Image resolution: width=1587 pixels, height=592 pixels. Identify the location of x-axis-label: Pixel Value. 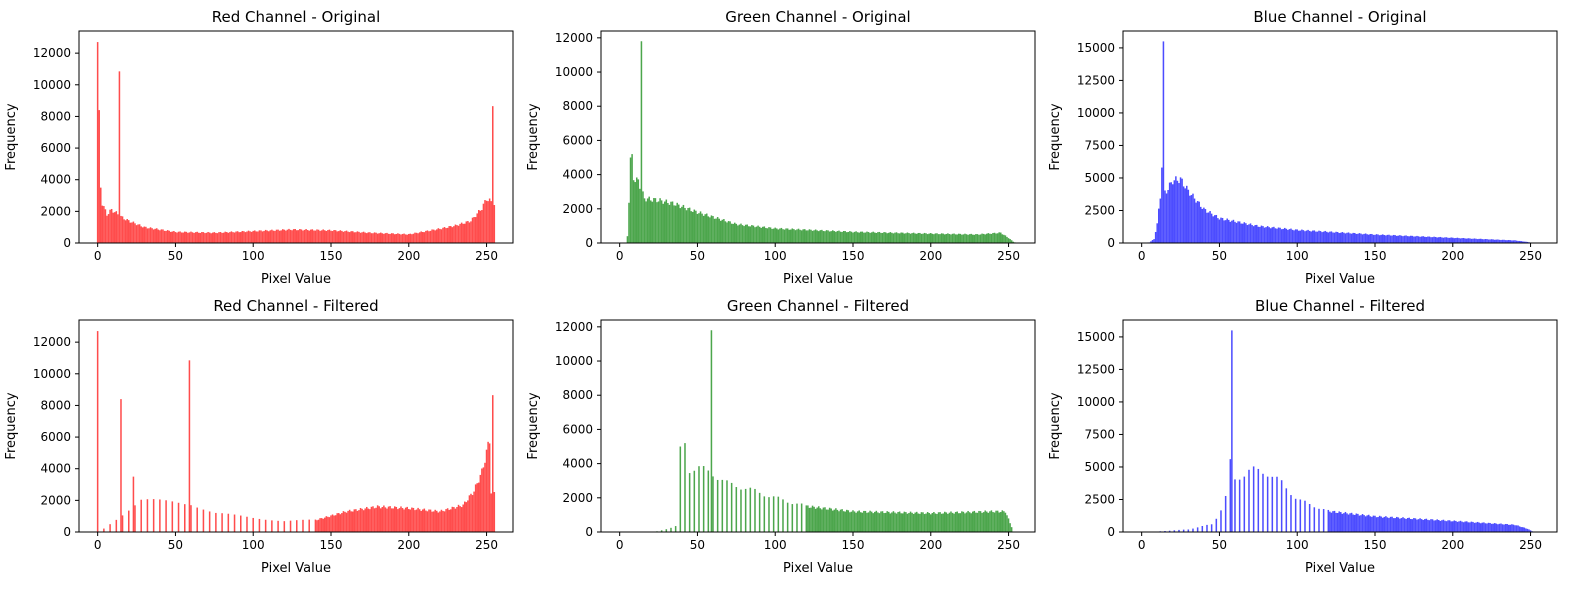
(1340, 568).